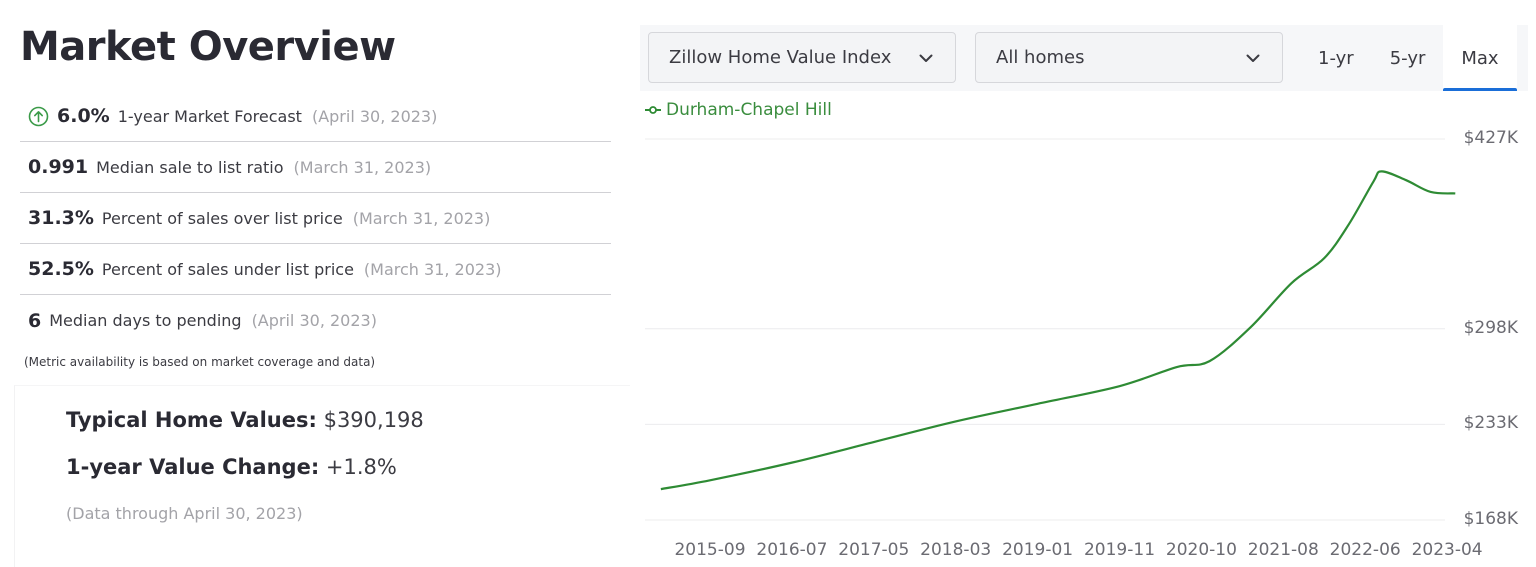 This screenshot has width=1536, height=567. What do you see at coordinates (780, 57) in the screenshot?
I see `metric-dropdown-value: Zillow Home Value Index` at bounding box center [780, 57].